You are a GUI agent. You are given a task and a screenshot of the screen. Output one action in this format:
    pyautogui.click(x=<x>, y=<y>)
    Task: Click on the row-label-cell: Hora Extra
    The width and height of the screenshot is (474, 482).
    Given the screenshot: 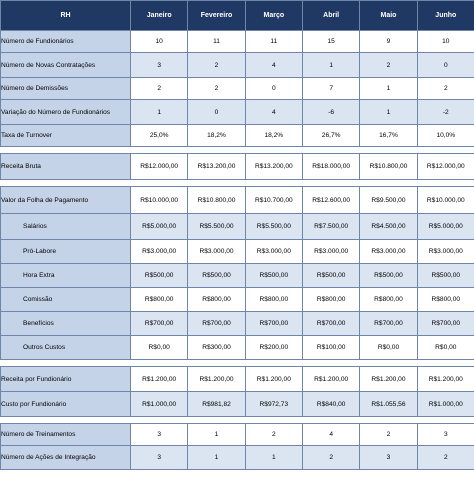 What is the action you would take?
    pyautogui.click(x=65, y=275)
    